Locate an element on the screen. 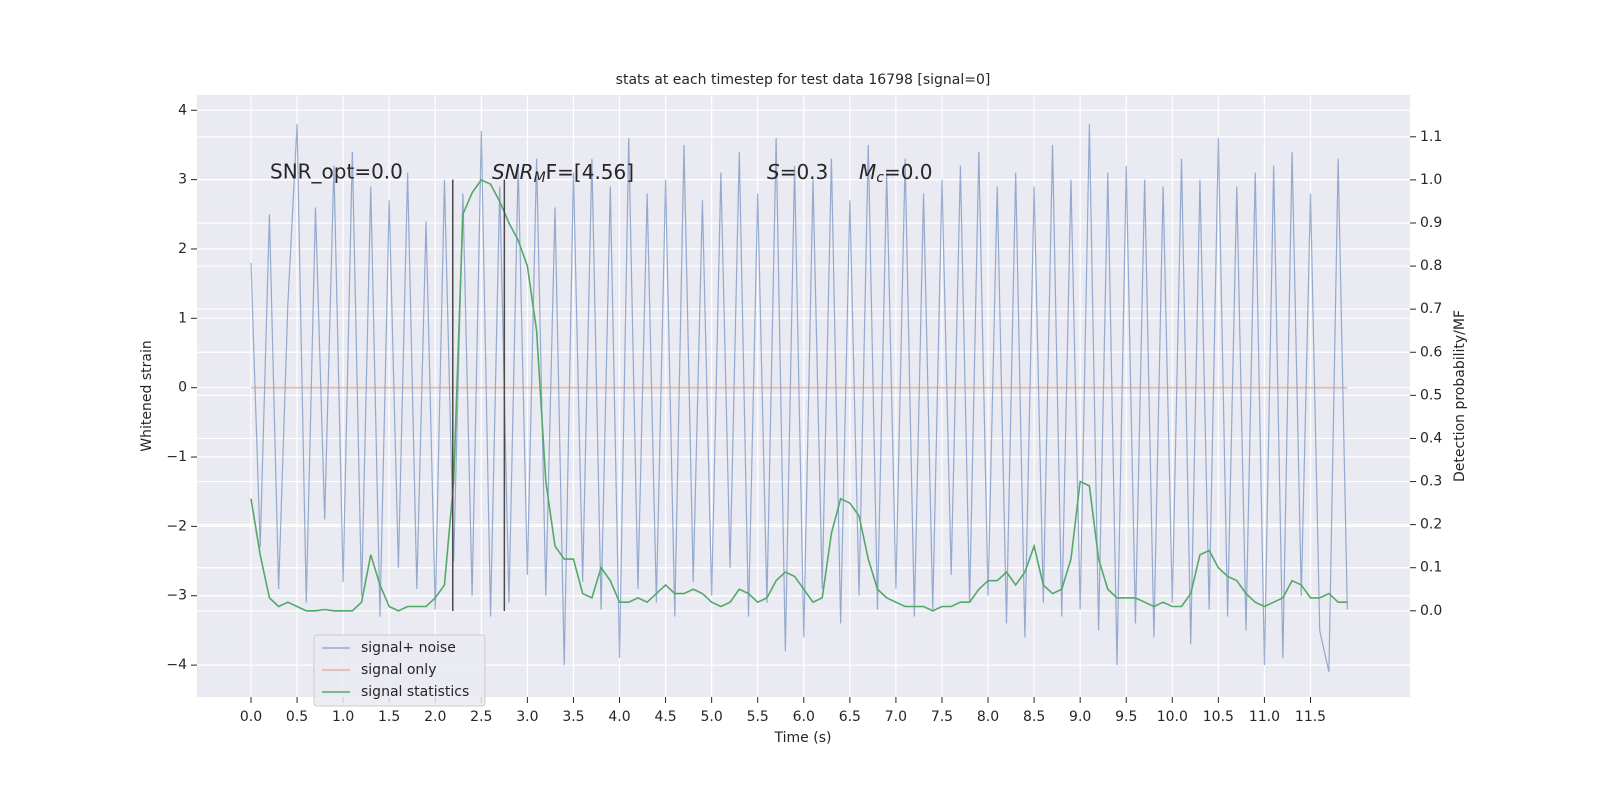  x-tick-label: 4.0 is located at coordinates (619, 717).